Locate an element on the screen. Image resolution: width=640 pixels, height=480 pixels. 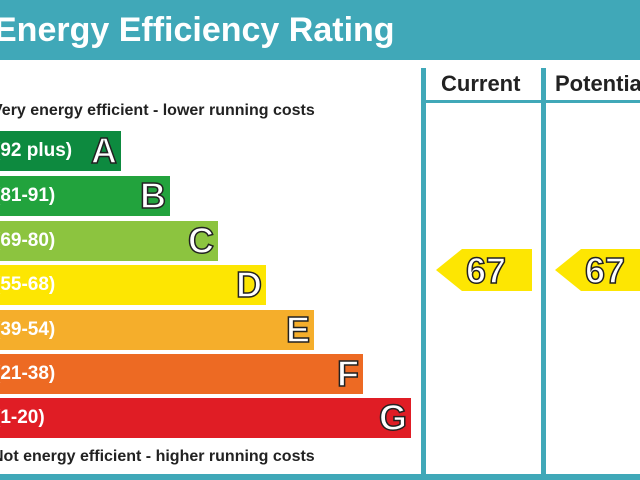
band-range-label: (55-68) is located at coordinates (28, 284).